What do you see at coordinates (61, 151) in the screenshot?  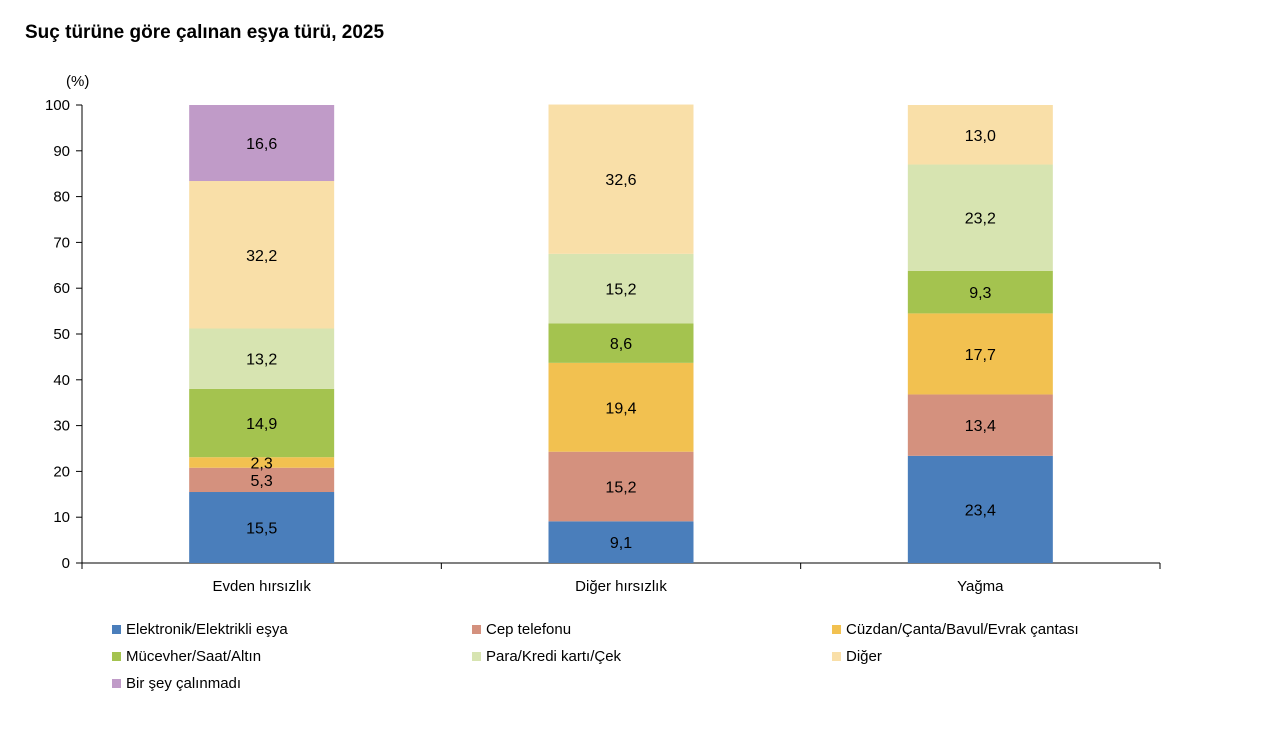 I see `y-tick-label: 90` at bounding box center [61, 151].